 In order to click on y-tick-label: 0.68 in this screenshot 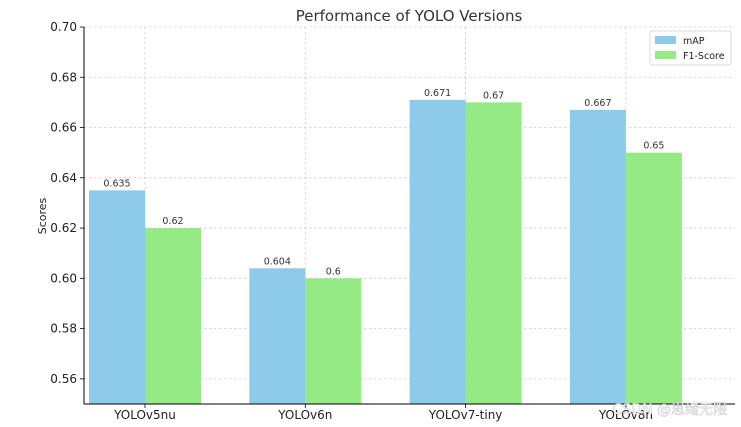, I will do `click(63, 77)`.